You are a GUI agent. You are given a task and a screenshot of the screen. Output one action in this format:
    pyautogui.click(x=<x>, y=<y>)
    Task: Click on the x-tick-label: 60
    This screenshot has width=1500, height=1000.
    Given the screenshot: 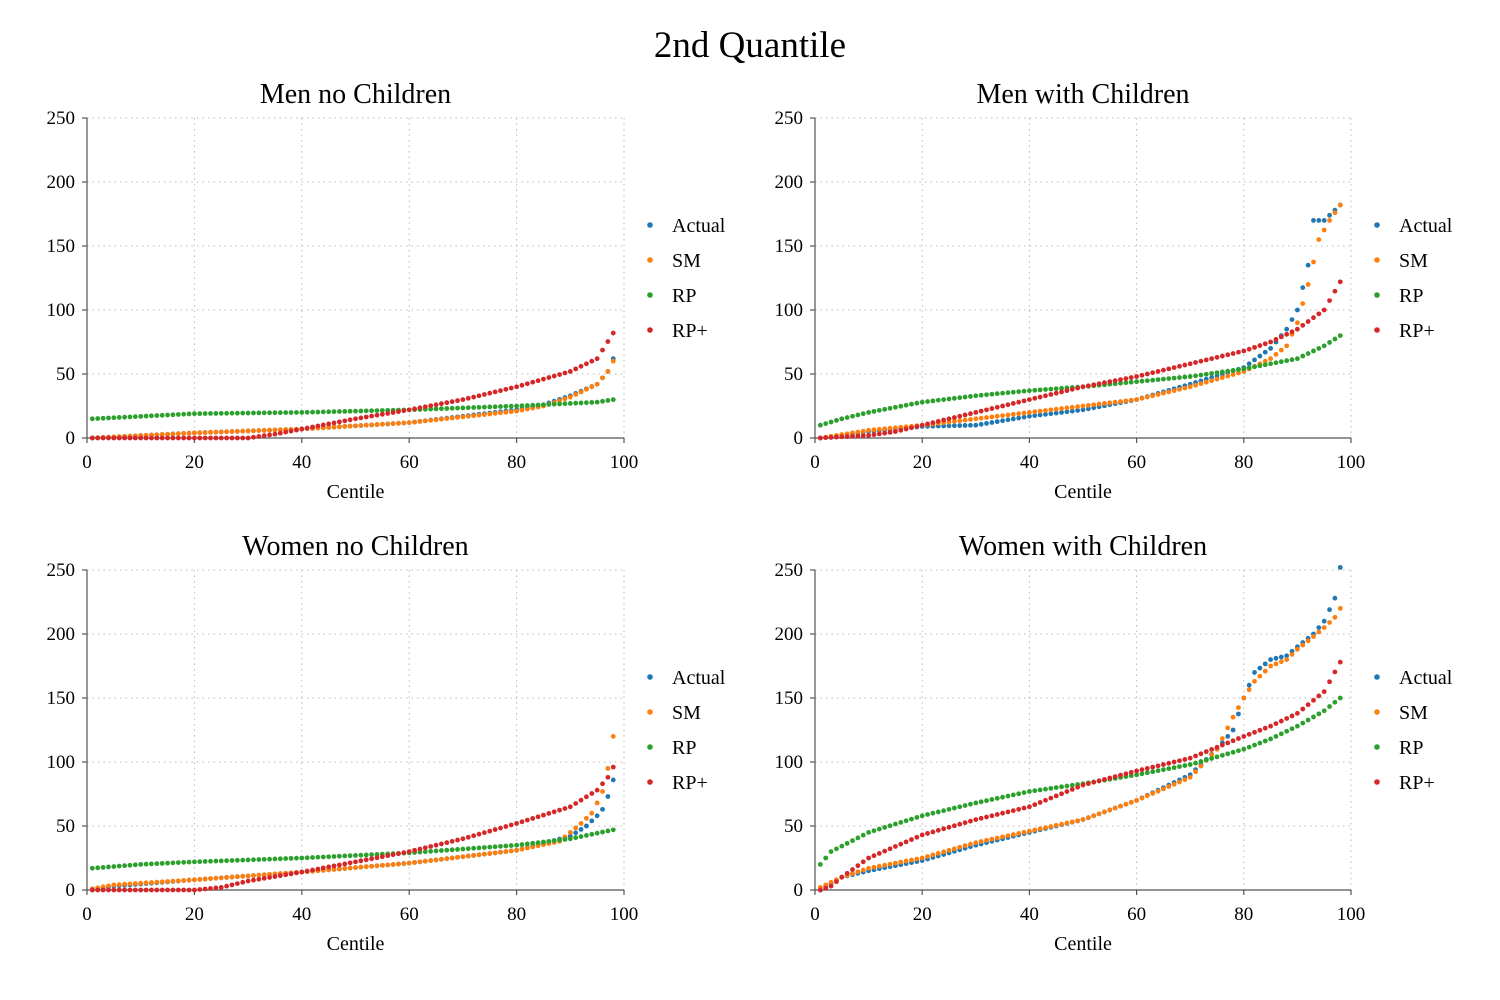 What is the action you would take?
    pyautogui.click(x=409, y=914)
    